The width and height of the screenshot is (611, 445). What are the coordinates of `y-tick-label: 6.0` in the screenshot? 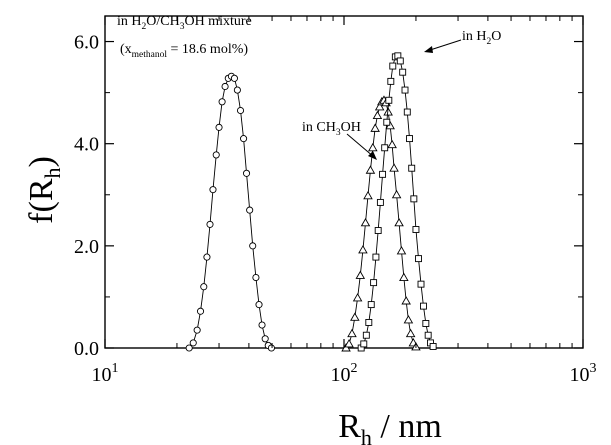 It's located at (86, 43).